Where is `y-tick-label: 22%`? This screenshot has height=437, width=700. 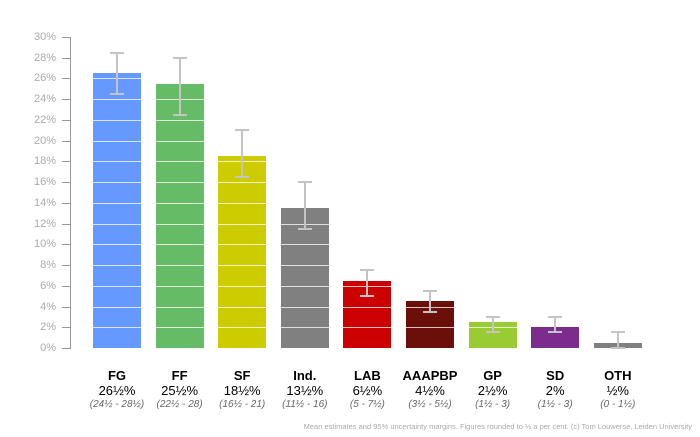
y-tick-label: 22% is located at coordinates (44, 119).